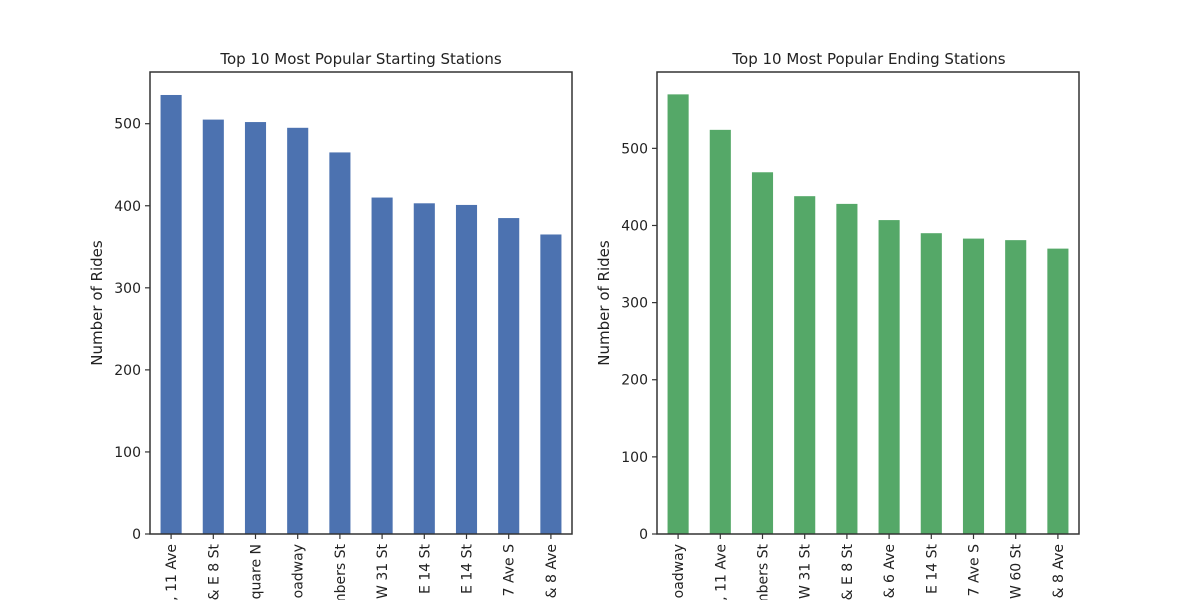 This screenshot has width=1200, height=600. What do you see at coordinates (1017, 570) in the screenshot?
I see `x-tick-label: W 60 St` at bounding box center [1017, 570].